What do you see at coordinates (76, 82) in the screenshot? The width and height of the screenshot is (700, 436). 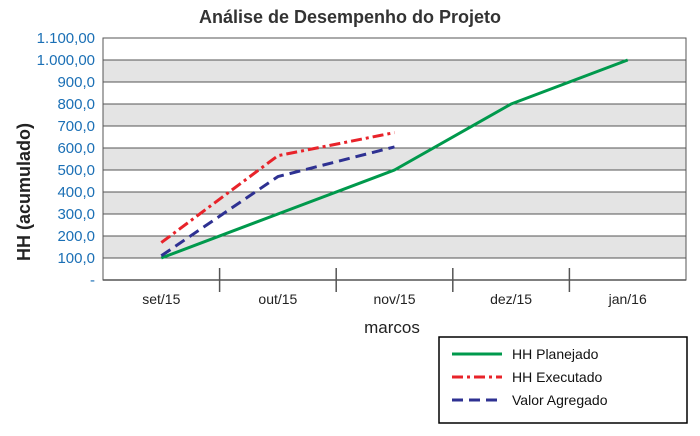 I see `y-tick-label: 900,0` at bounding box center [76, 82].